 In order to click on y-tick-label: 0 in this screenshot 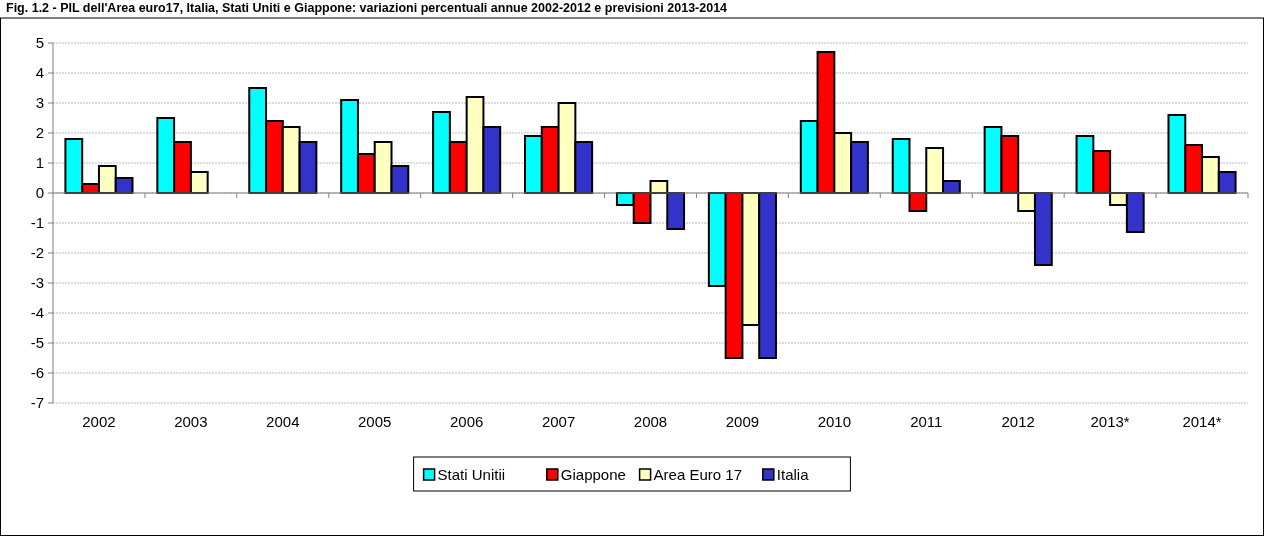, I will do `click(39, 193)`.